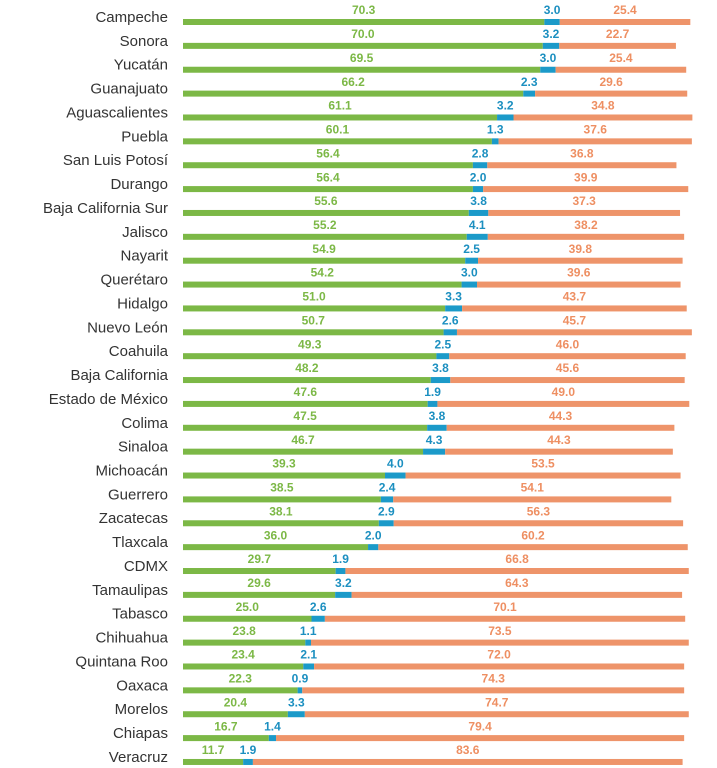  What do you see at coordinates (326, 201) in the screenshot?
I see `value-label: 55.6` at bounding box center [326, 201].